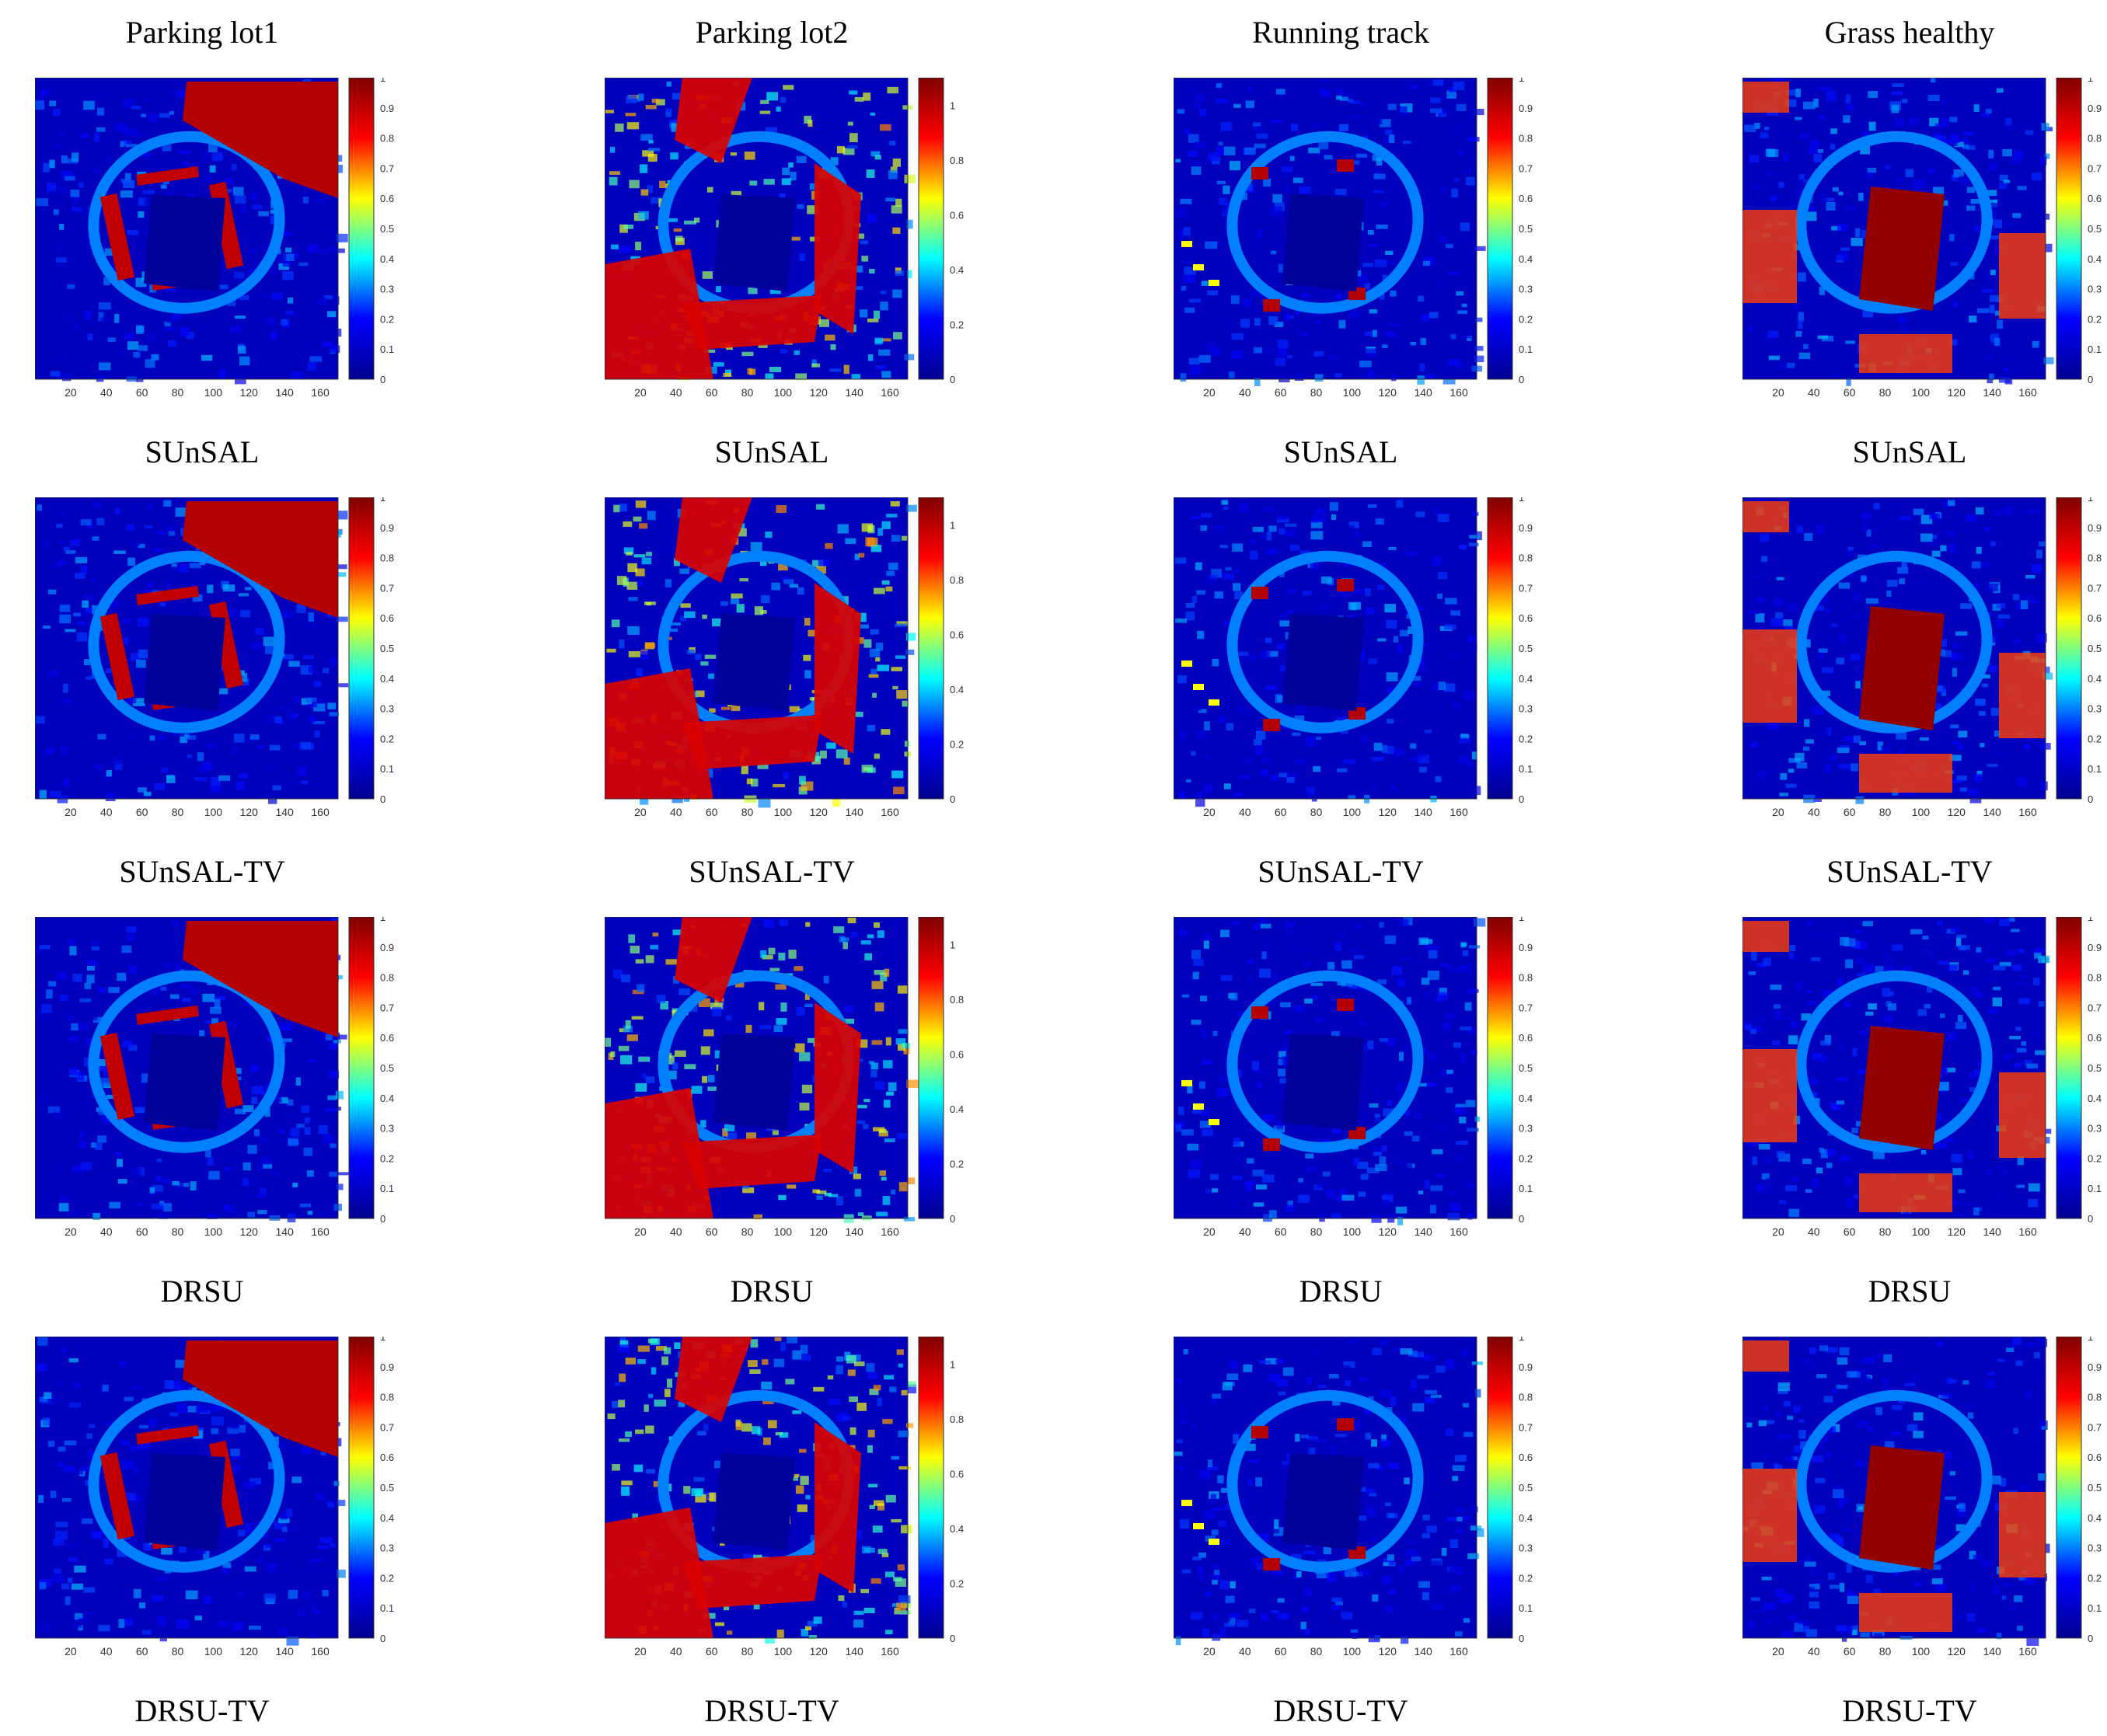  What do you see at coordinates (2022, 1534) in the screenshot?
I see `grass-patch` at bounding box center [2022, 1534].